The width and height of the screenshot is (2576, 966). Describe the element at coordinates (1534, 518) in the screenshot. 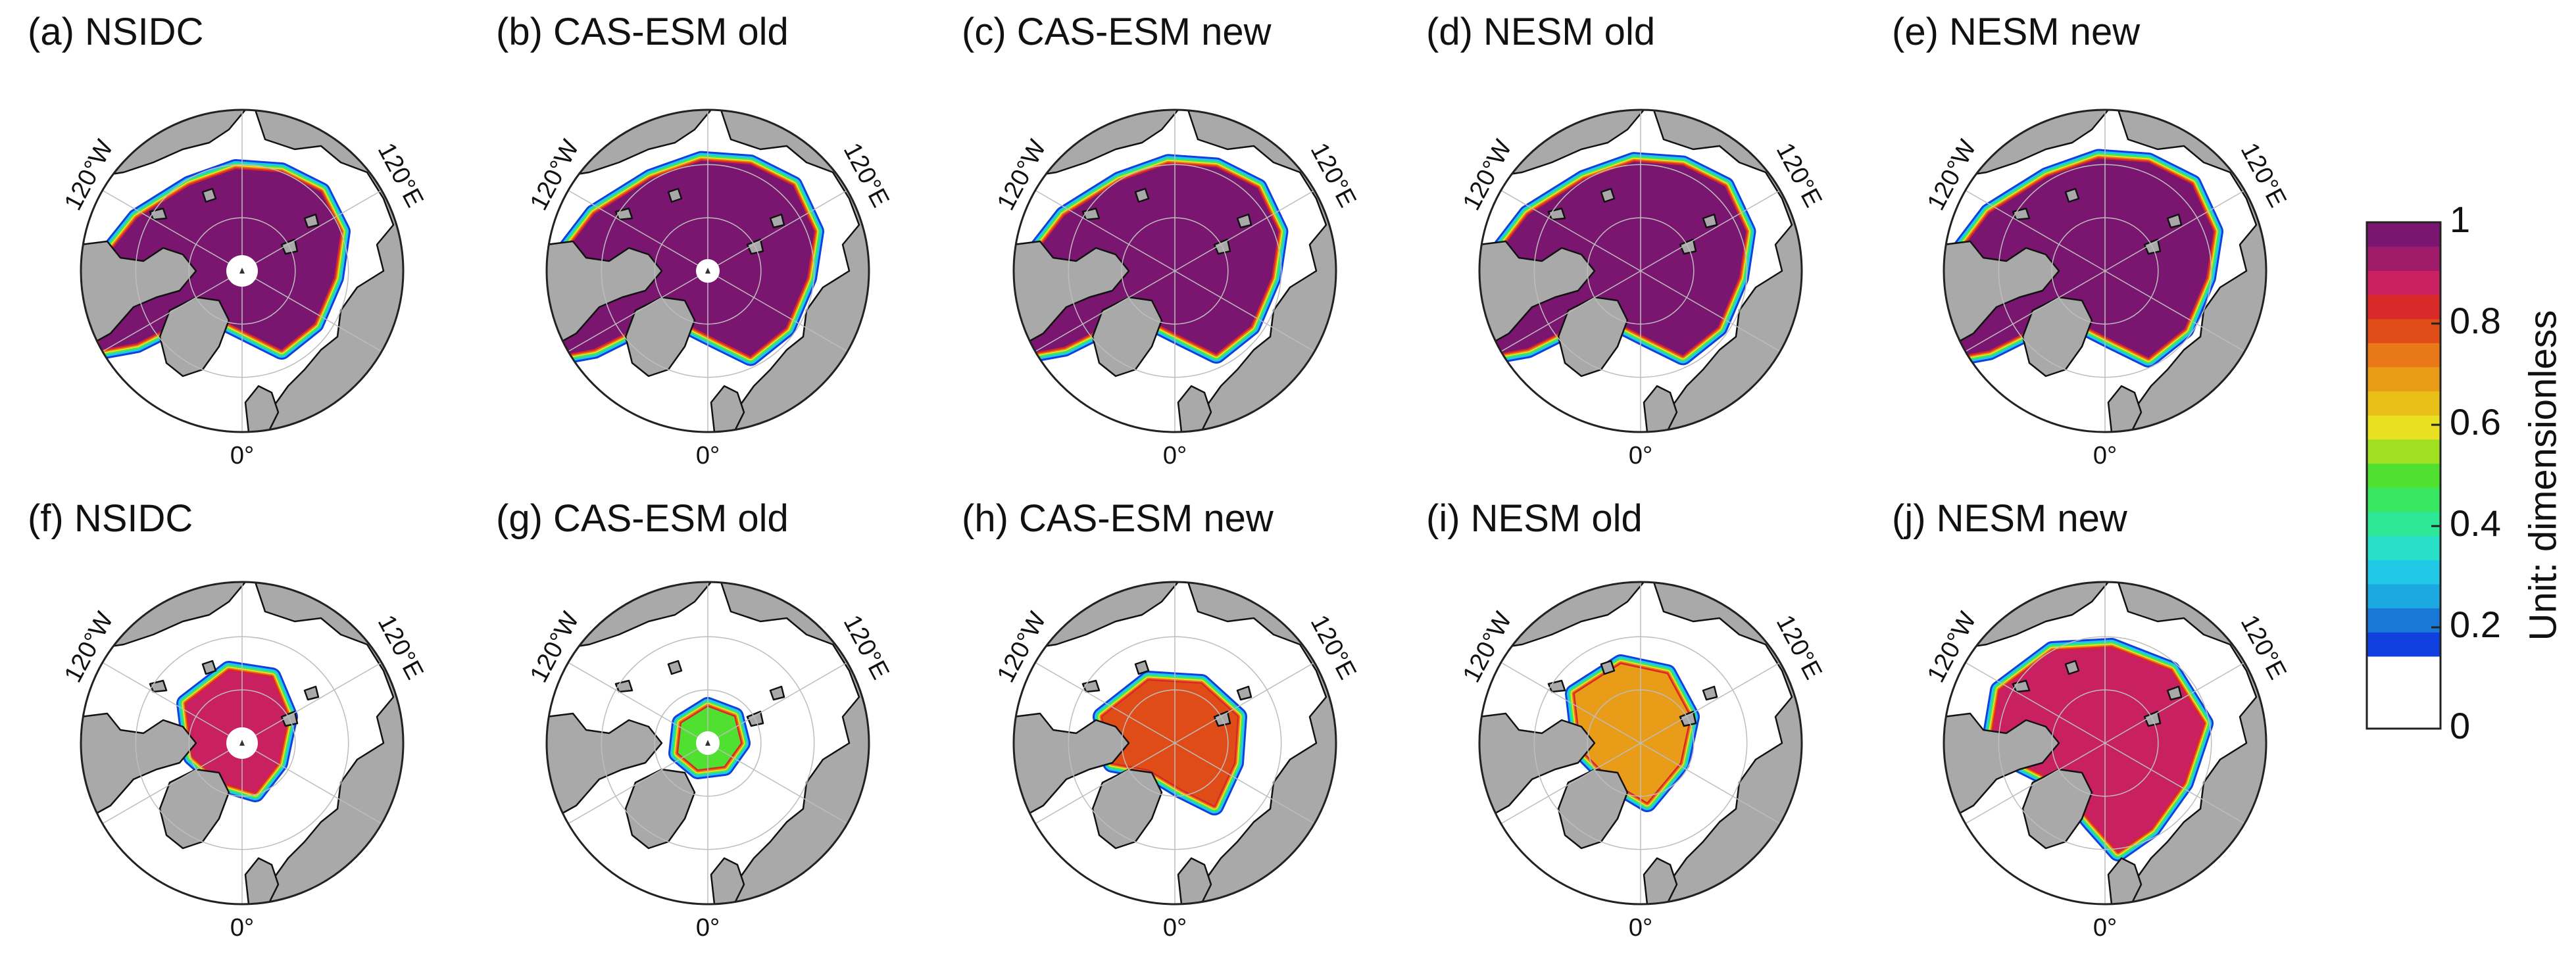

I see `panel-title: (i) NESM old` at that location.